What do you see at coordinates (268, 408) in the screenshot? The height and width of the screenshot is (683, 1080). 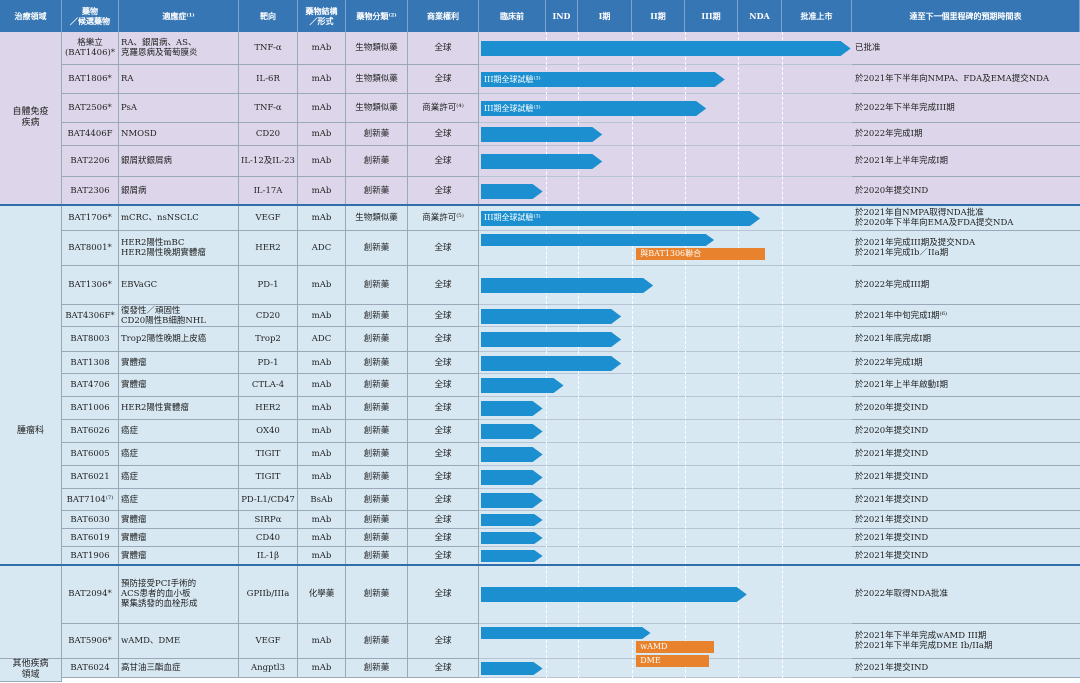 I see `target-cell: HER2` at bounding box center [268, 408].